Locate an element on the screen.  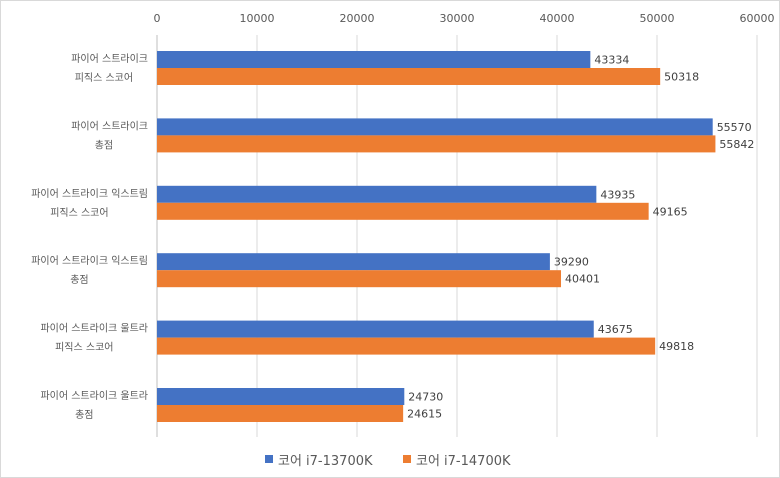
data-label: 40401 is located at coordinates (582, 279).